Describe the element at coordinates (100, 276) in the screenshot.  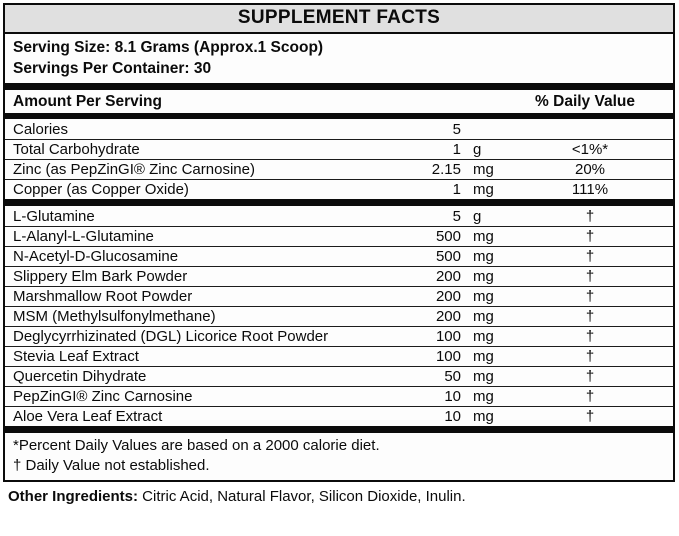
I see `ingredient-name: Slippery Elm Bark Powder` at that location.